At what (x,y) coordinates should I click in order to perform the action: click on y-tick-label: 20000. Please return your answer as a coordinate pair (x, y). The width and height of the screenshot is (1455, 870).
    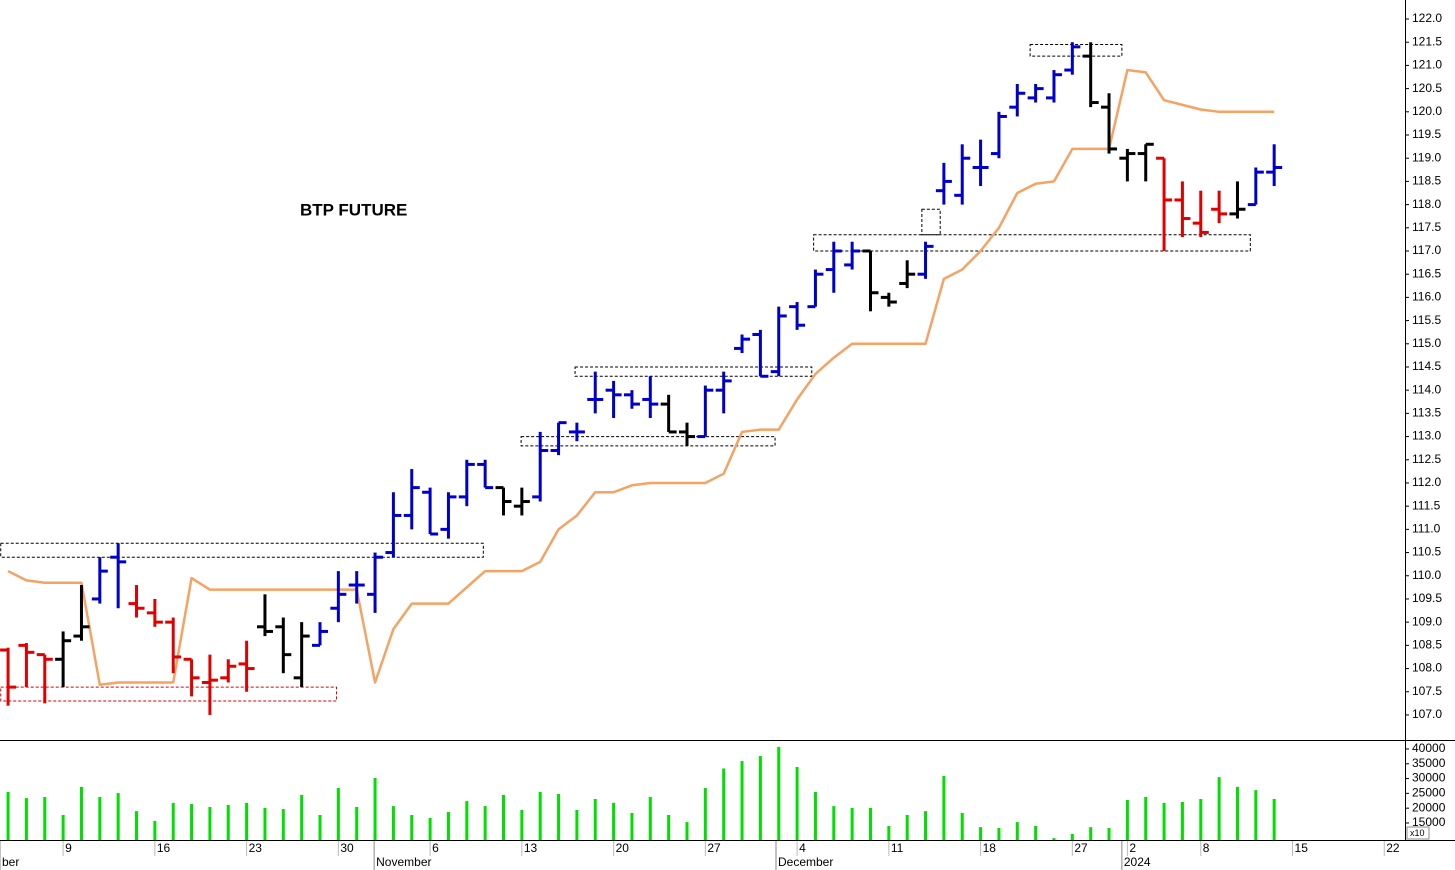
    Looking at the image, I should click on (1429, 807).